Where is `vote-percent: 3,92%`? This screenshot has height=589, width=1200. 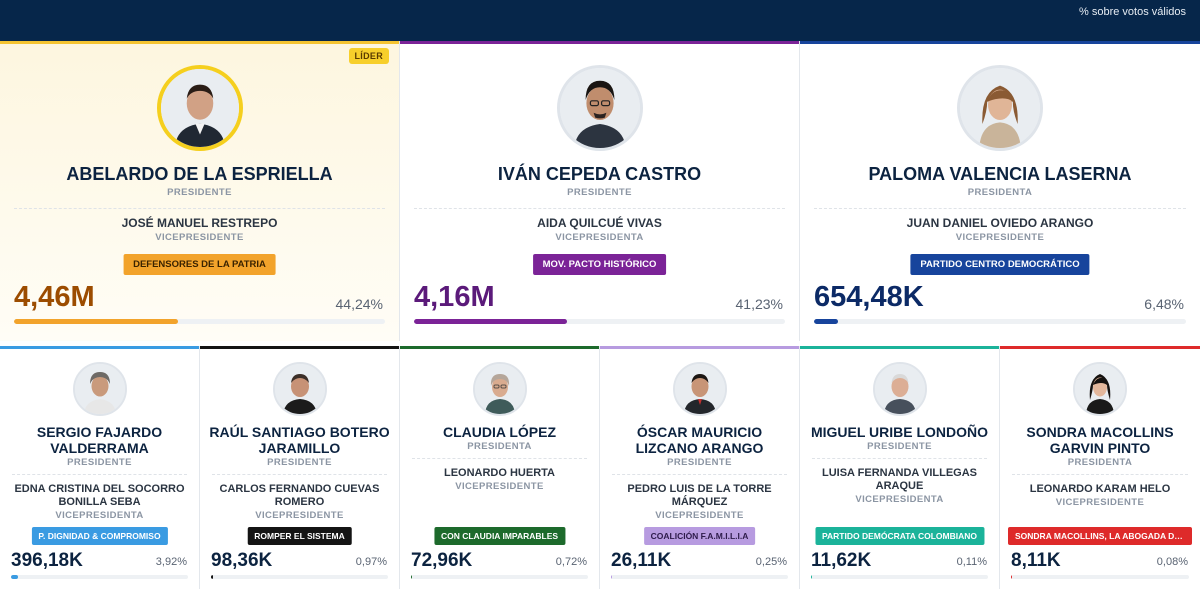 vote-percent: 3,92% is located at coordinates (171, 562).